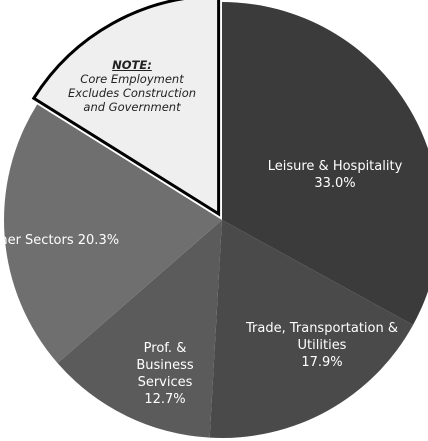 The width and height of the screenshot is (428, 441). What do you see at coordinates (165, 399) in the screenshot?
I see `value-label: 12.7%` at bounding box center [165, 399].